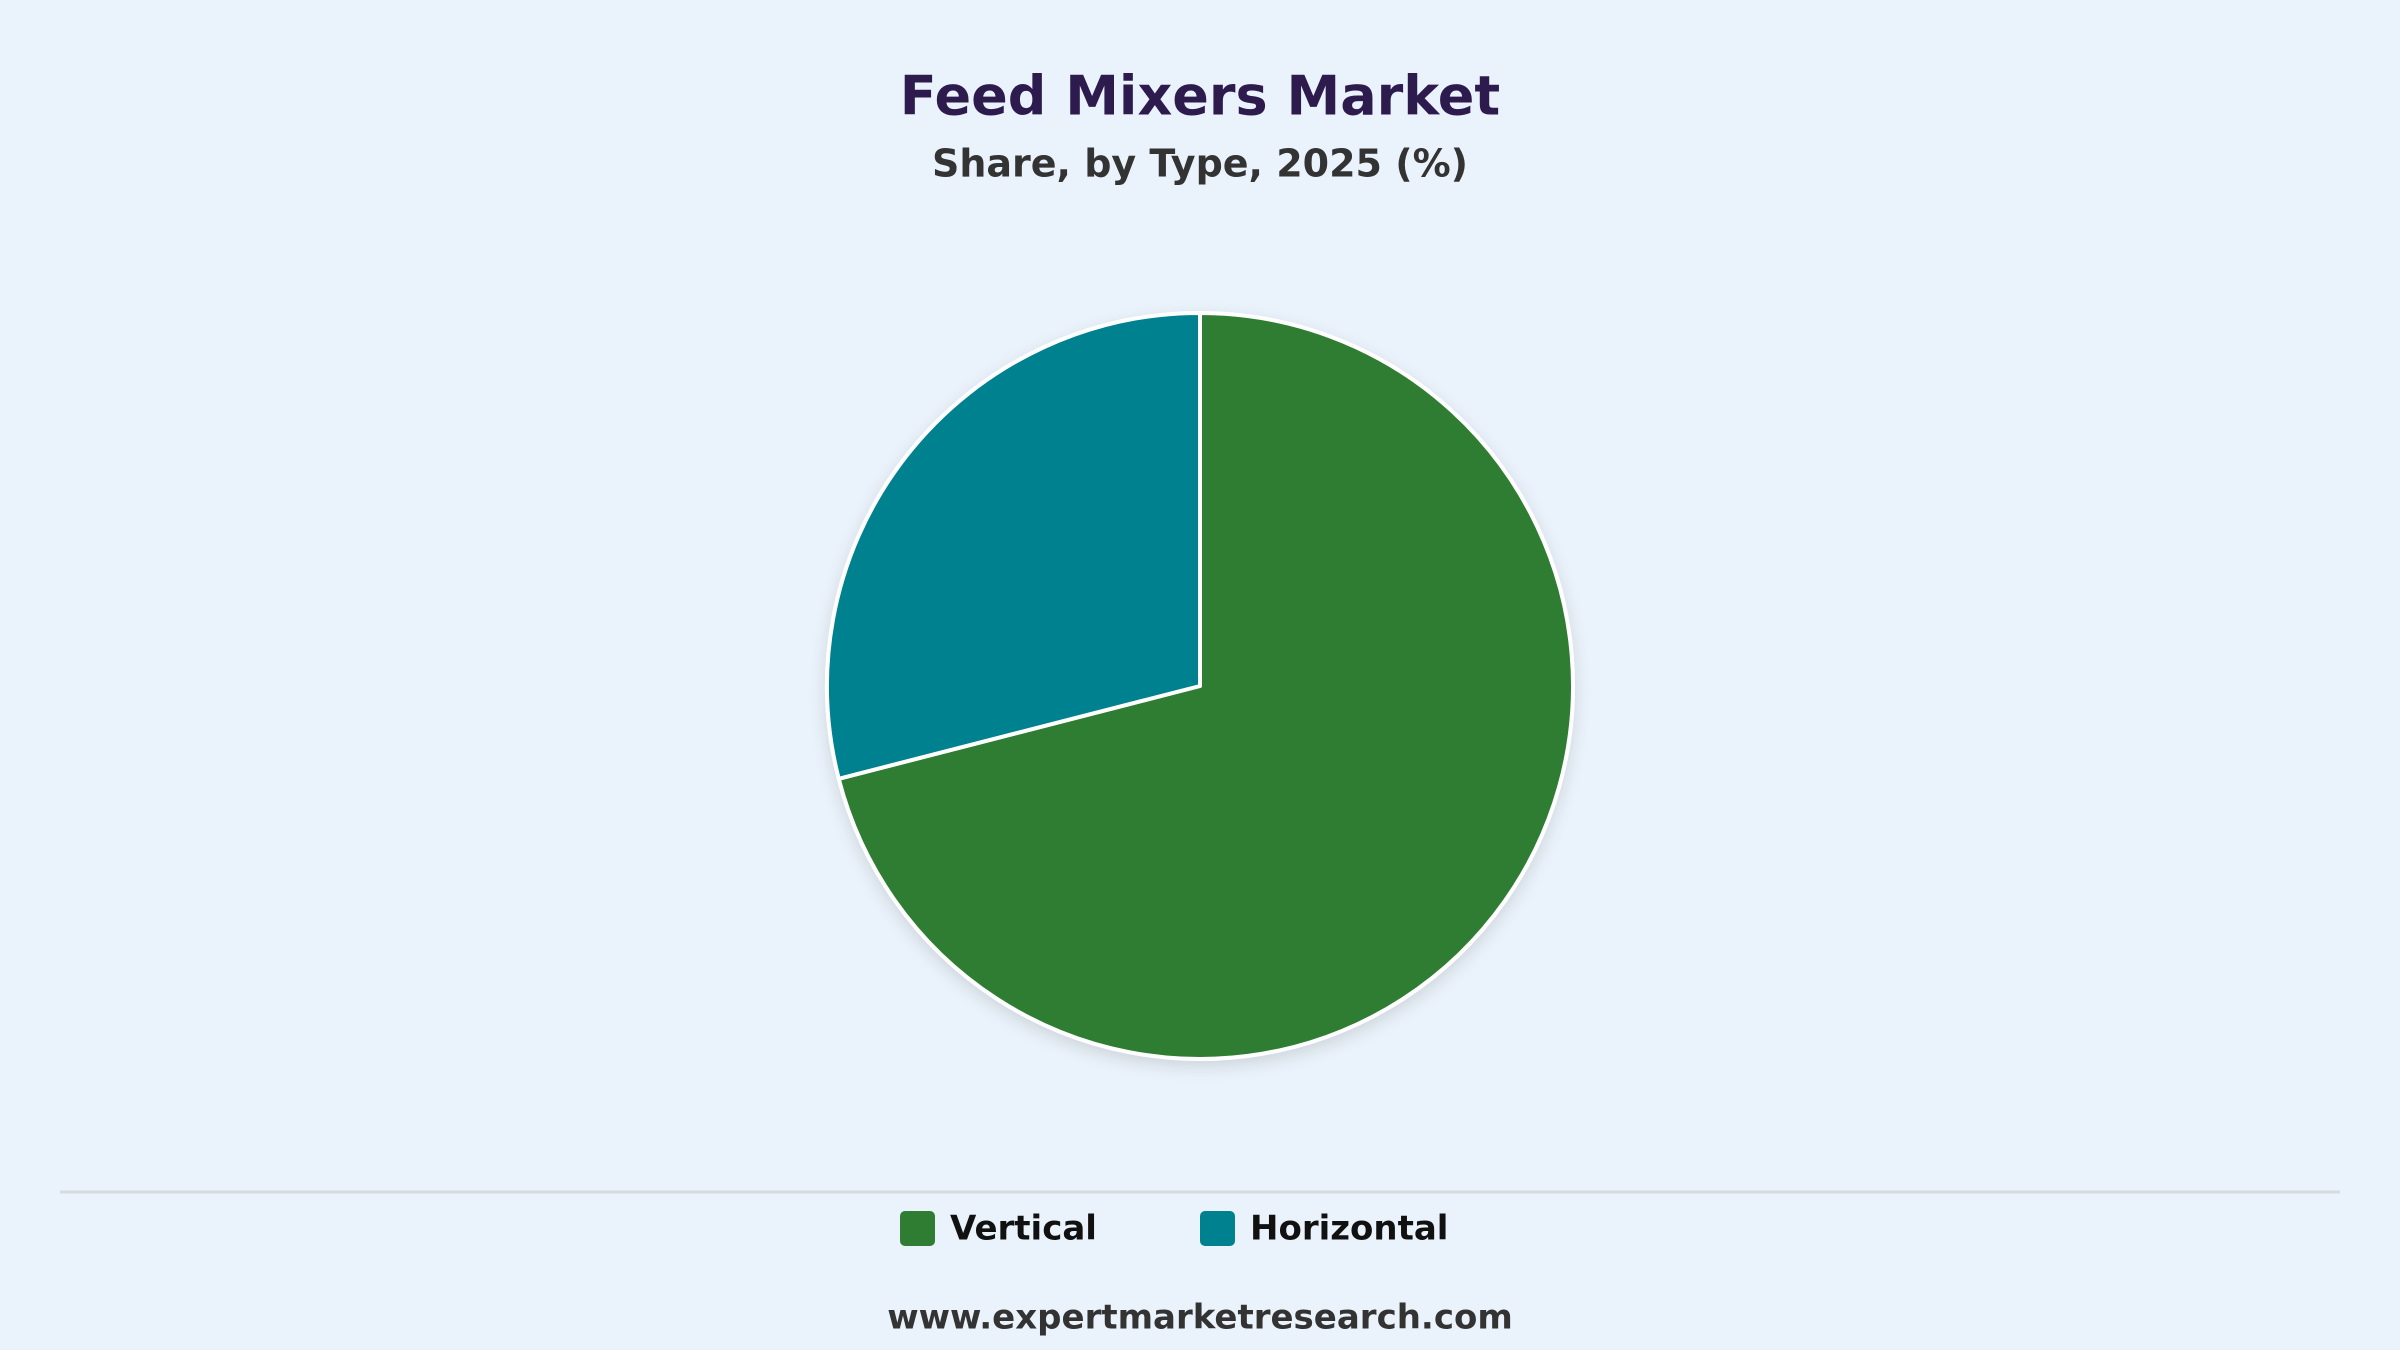  I want to click on source: www.expertmarketresearch.com, so click(1200, 1318).